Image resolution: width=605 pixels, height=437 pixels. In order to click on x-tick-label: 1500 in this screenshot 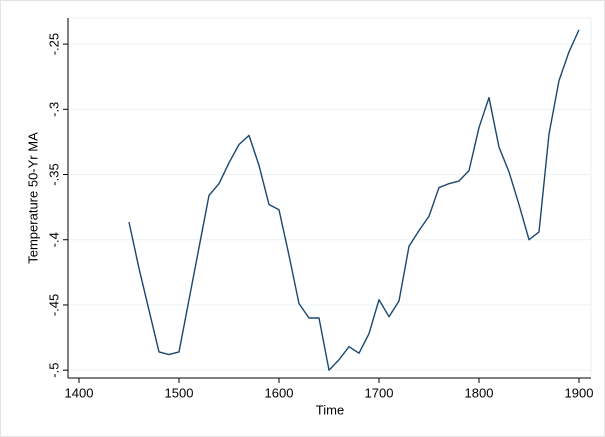, I will do `click(179, 392)`.